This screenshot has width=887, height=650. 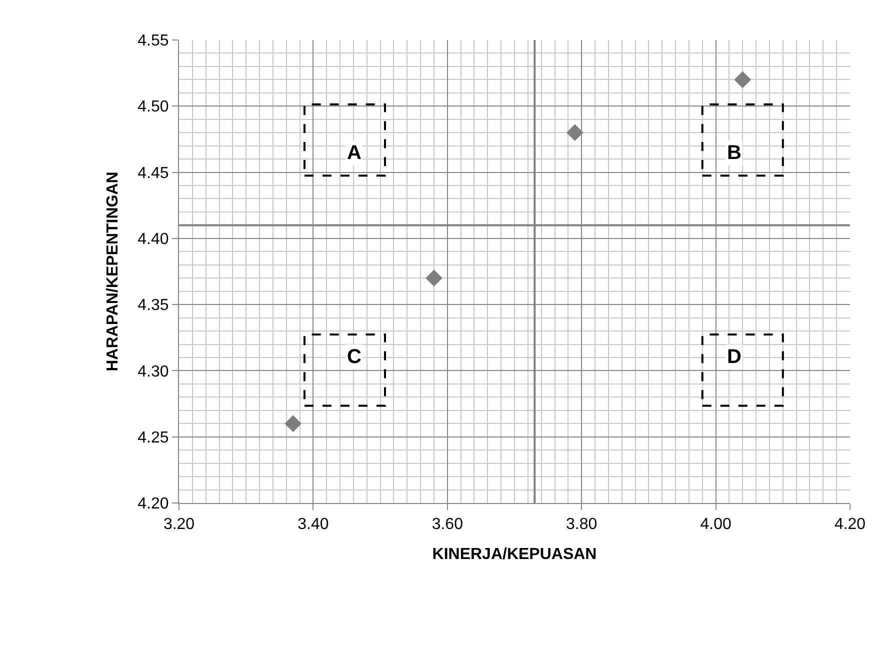 I want to click on annotation: B, so click(x=734, y=153).